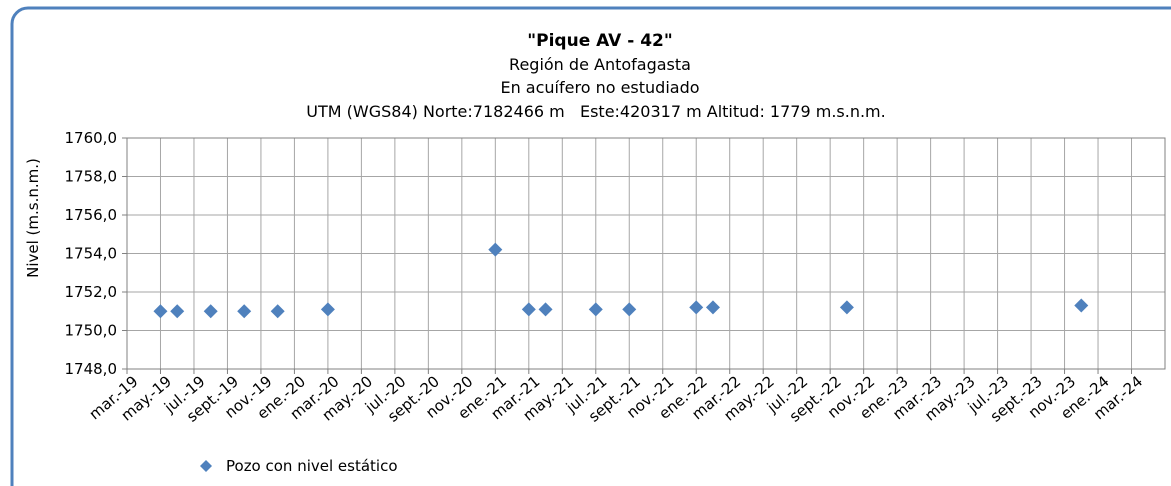  What do you see at coordinates (599, 87) in the screenshot?
I see `chart-subtitle: En acuífero no estudiado` at bounding box center [599, 87].